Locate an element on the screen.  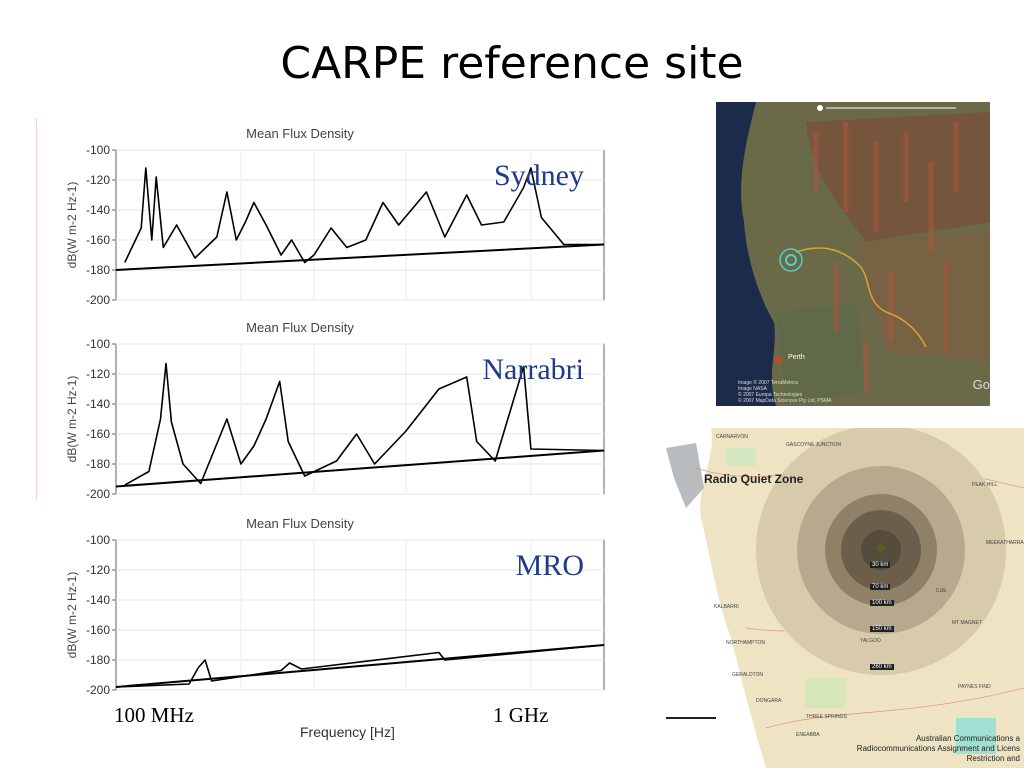
town-label: CARNARVON is located at coordinates (732, 437).